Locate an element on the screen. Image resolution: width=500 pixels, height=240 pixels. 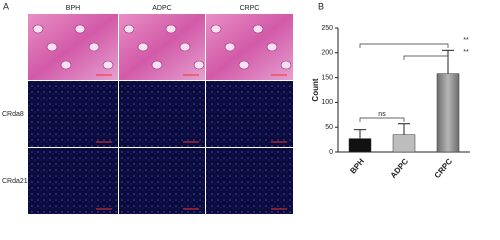
y-tick-label: 250 is located at coordinates (327, 28).